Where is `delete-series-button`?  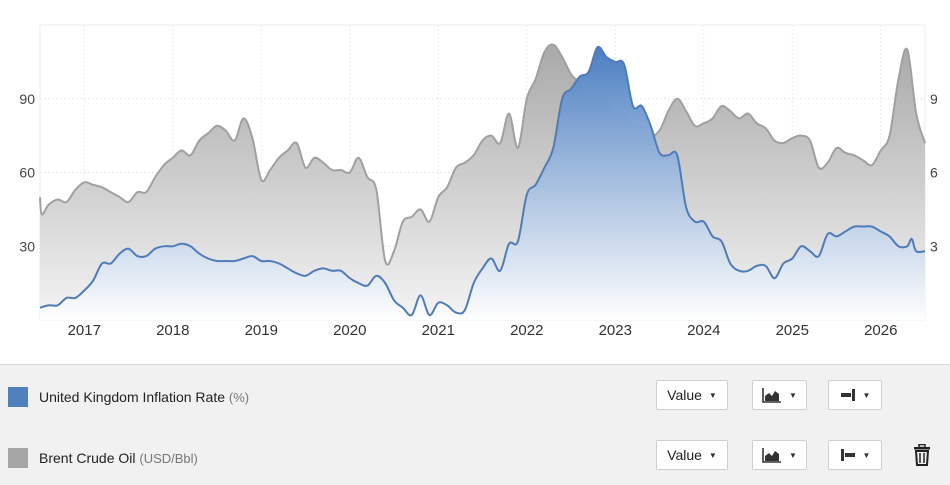
delete-series-button is located at coordinates (922, 455).